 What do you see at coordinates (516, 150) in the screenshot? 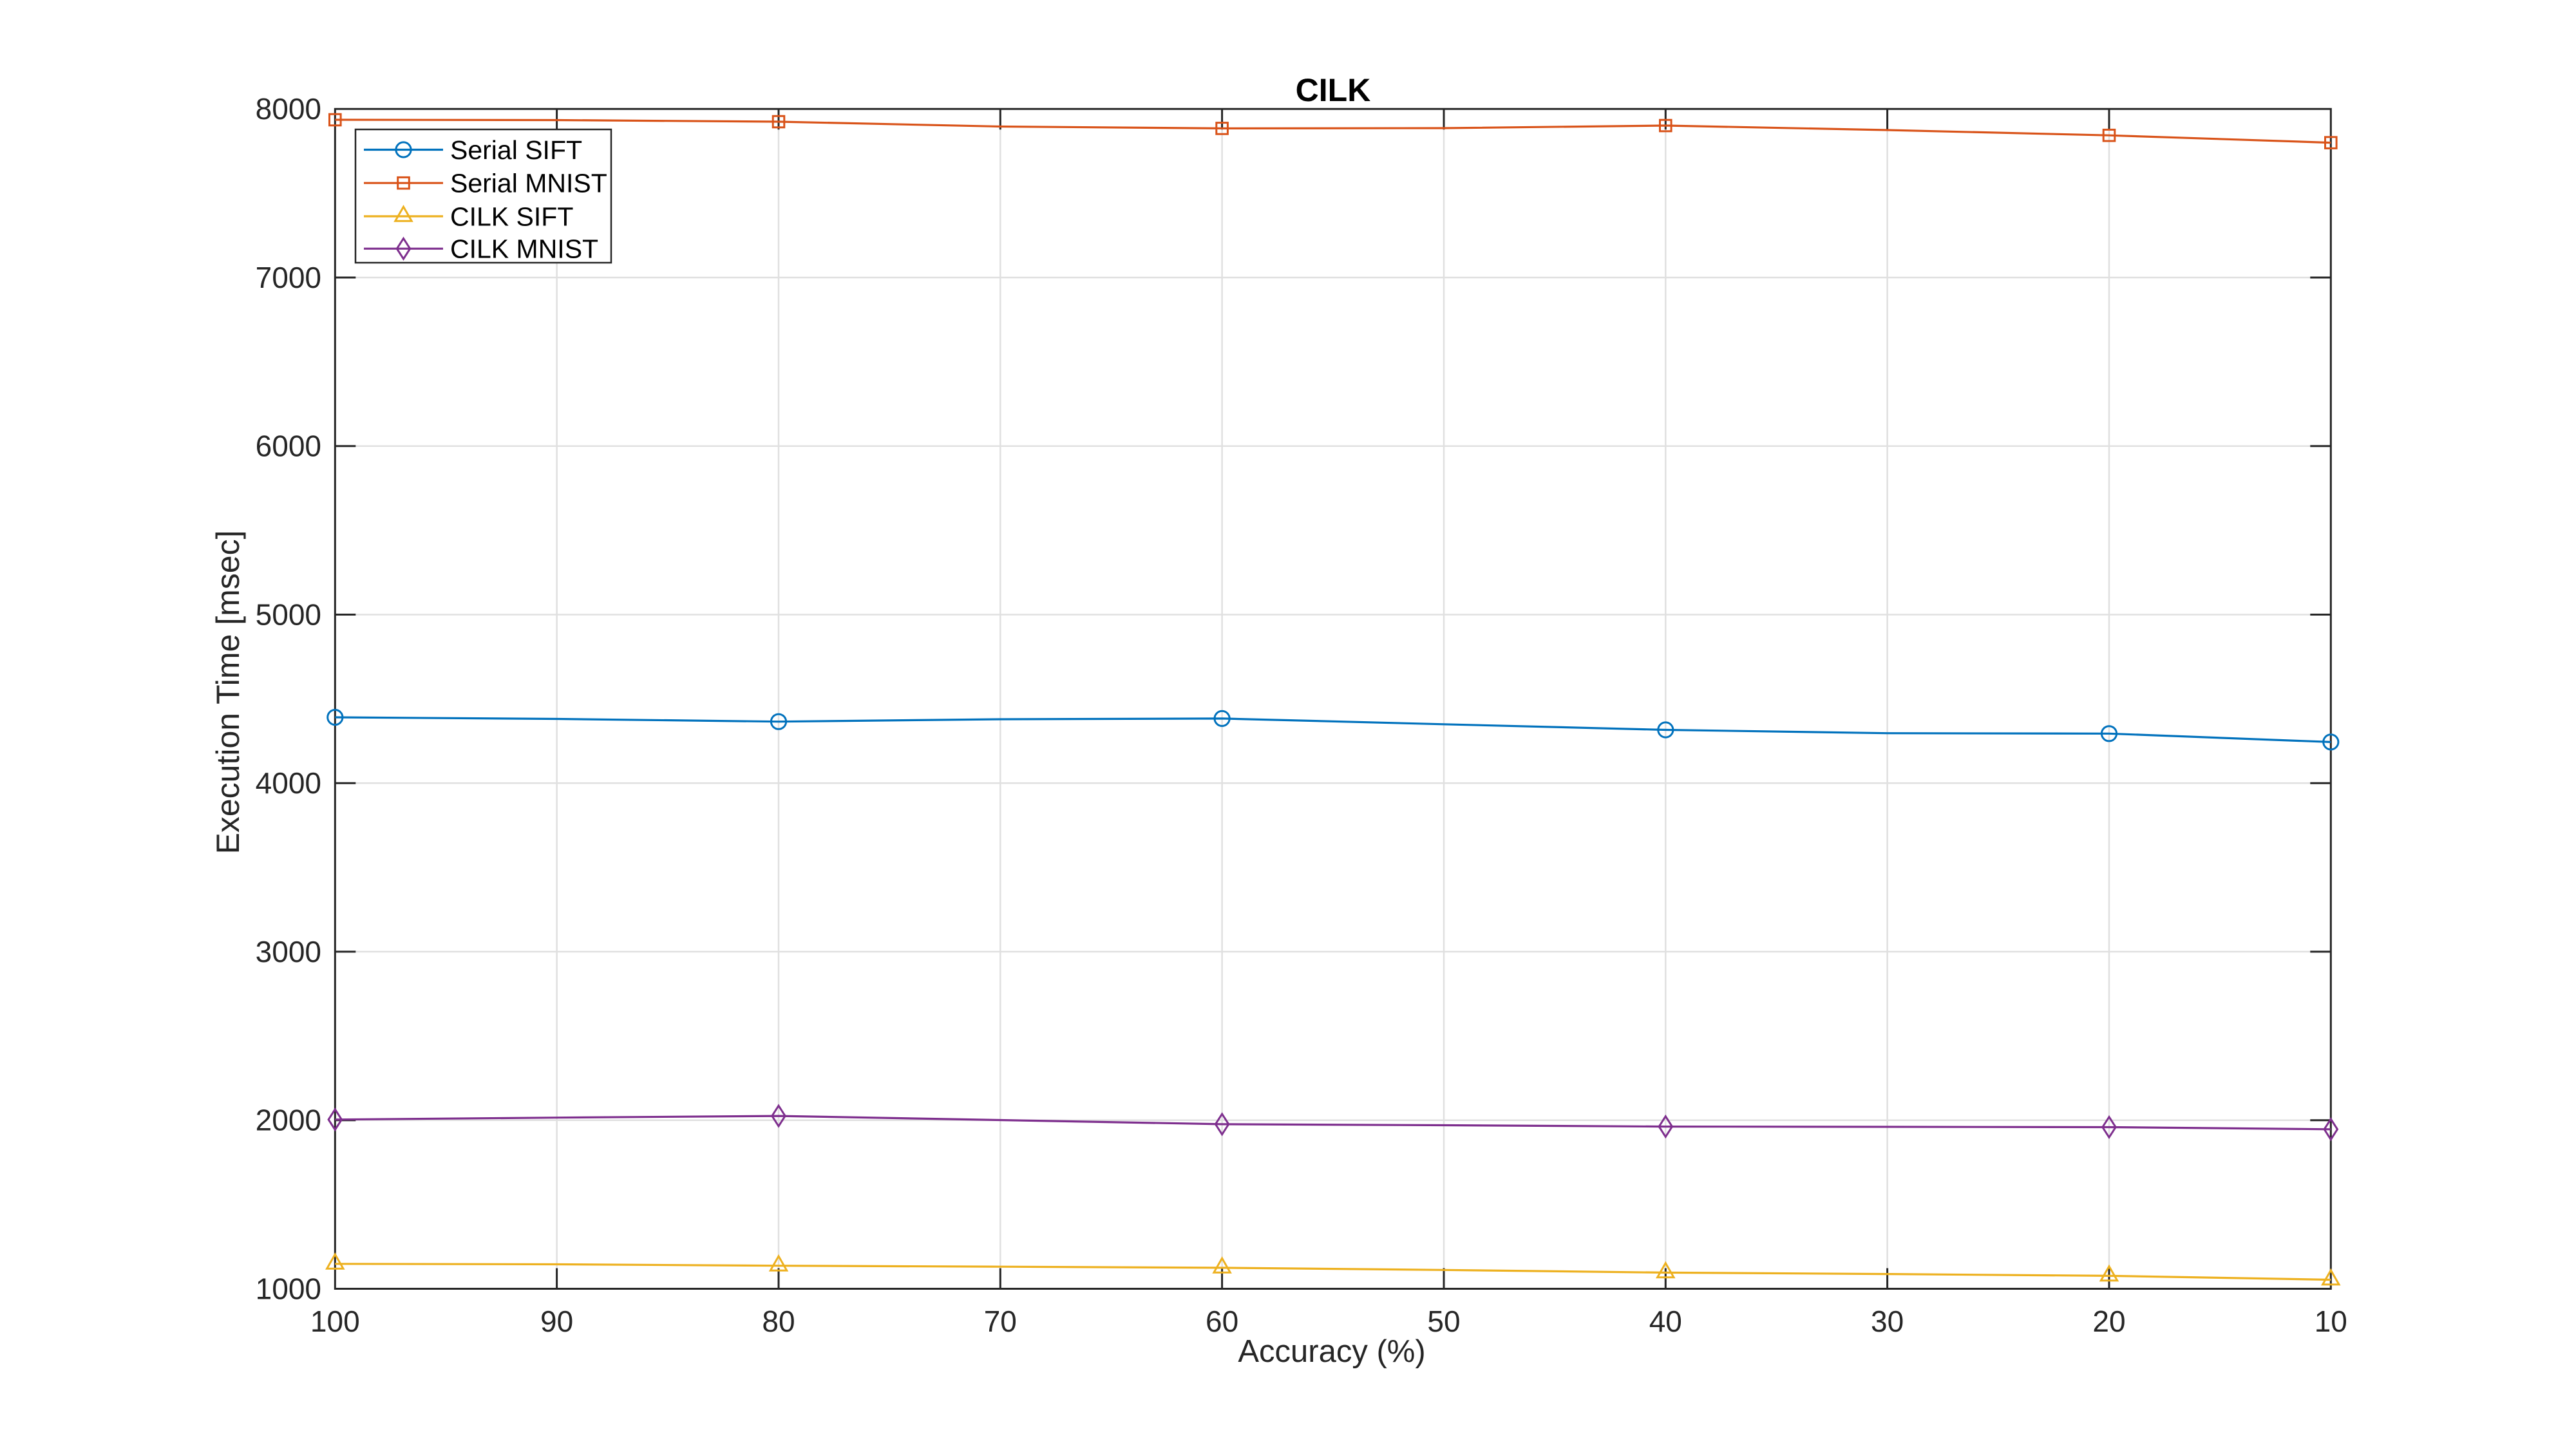
I see `svg-text: Serial SIFT` at bounding box center [516, 150].